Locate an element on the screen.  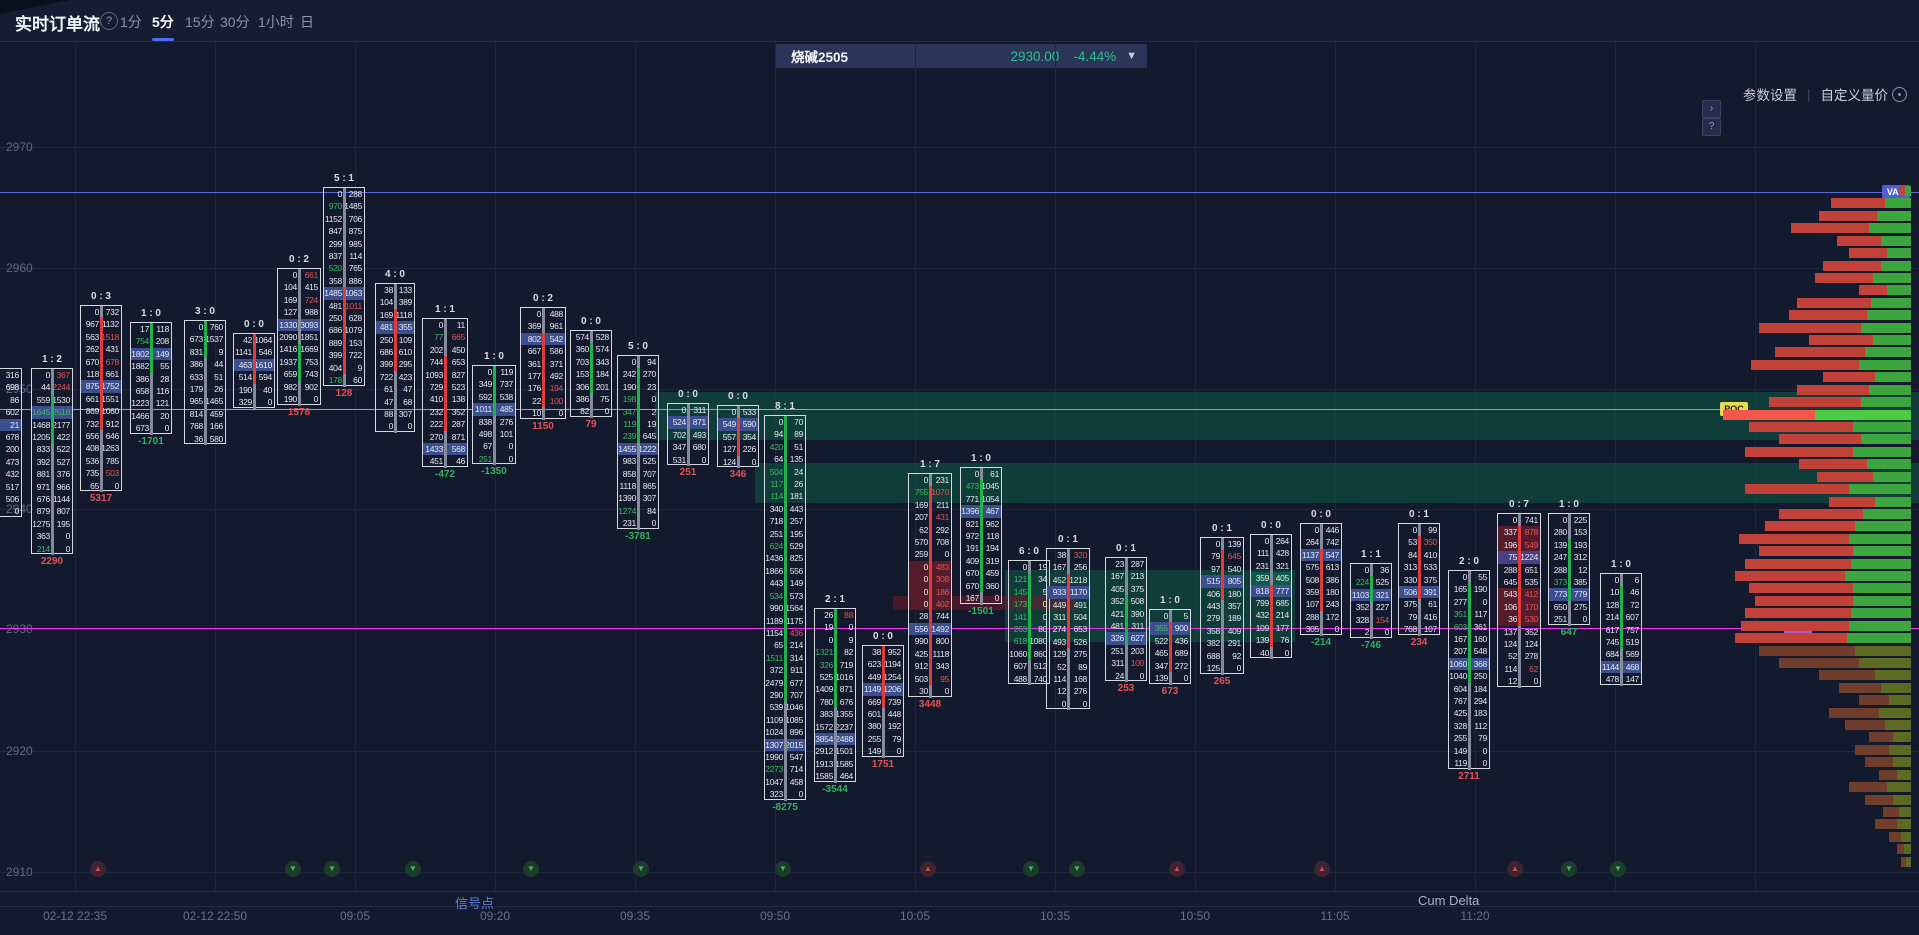
bid-volume: 222 is located at coordinates (436, 424).